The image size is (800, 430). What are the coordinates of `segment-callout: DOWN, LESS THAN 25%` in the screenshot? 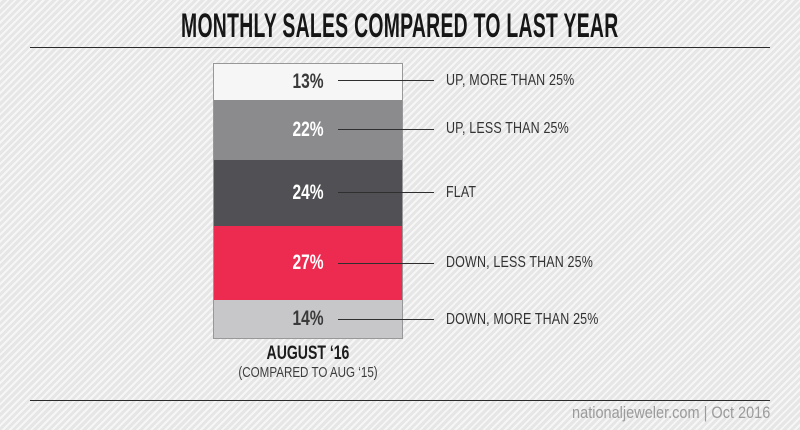 It's located at (486, 263).